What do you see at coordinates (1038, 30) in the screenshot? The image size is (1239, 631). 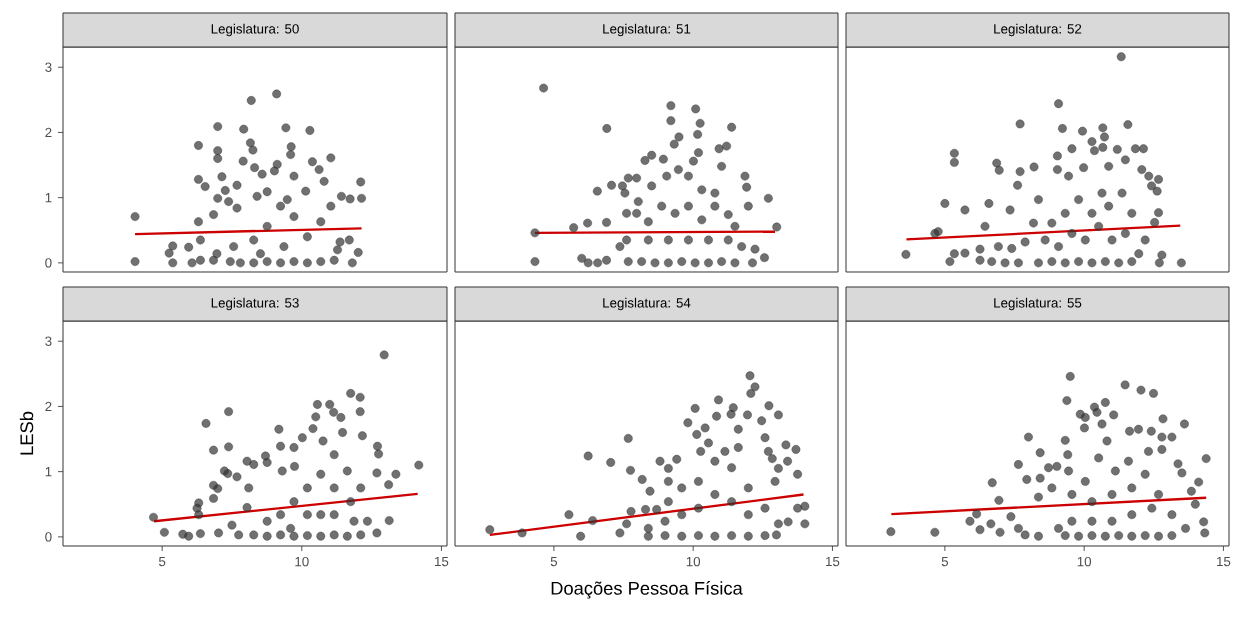 I see `chart-title: Legislatura: 52` at bounding box center [1038, 30].